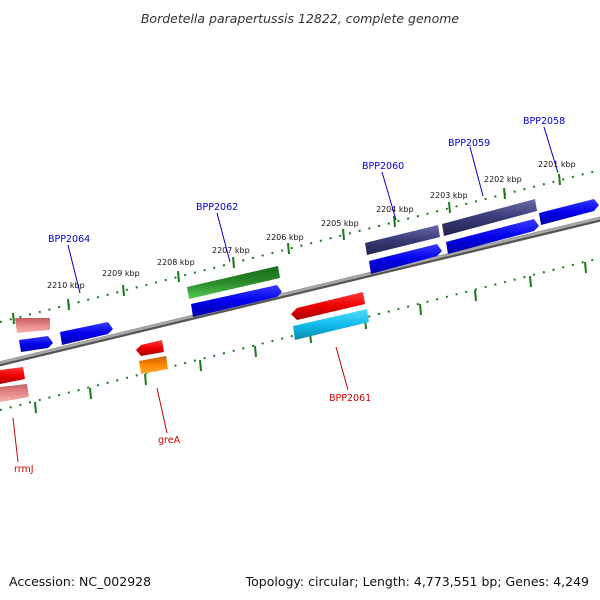 Image resolution: width=600 pixels, height=600 pixels. I want to click on kbp-tick-label: 2201 kbp, so click(557, 164).